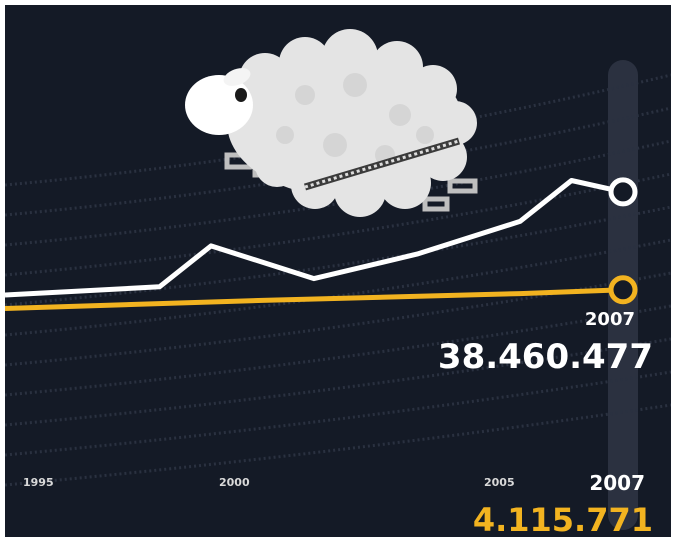 The height and width of the screenshot is (542, 676). What do you see at coordinates (563, 519) in the screenshot?
I see `yellow-series-value-label: 4.115.771` at bounding box center [563, 519].